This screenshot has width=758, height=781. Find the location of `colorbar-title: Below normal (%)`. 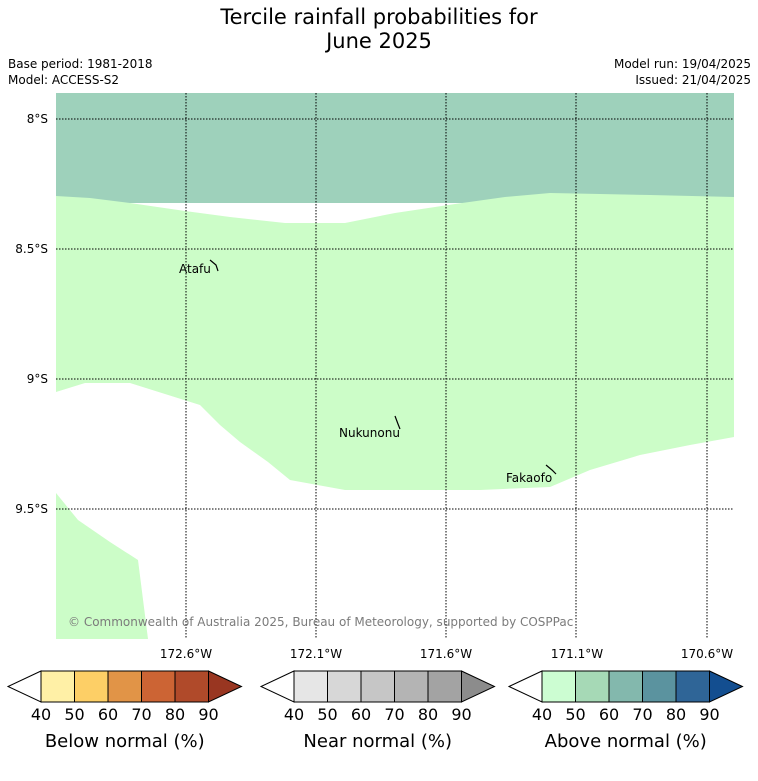

colorbar-title: Below normal (%) is located at coordinates (125, 741).